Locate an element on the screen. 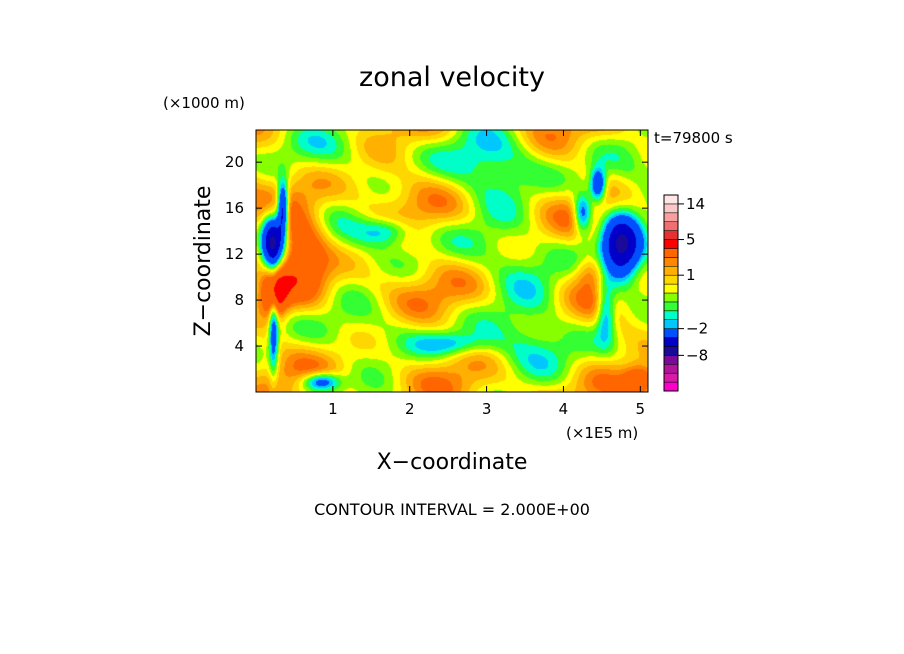 This screenshot has height=654, width=904. contour-interval-label: CONTOUR INTERVAL = 2.000E+00 is located at coordinates (452, 509).